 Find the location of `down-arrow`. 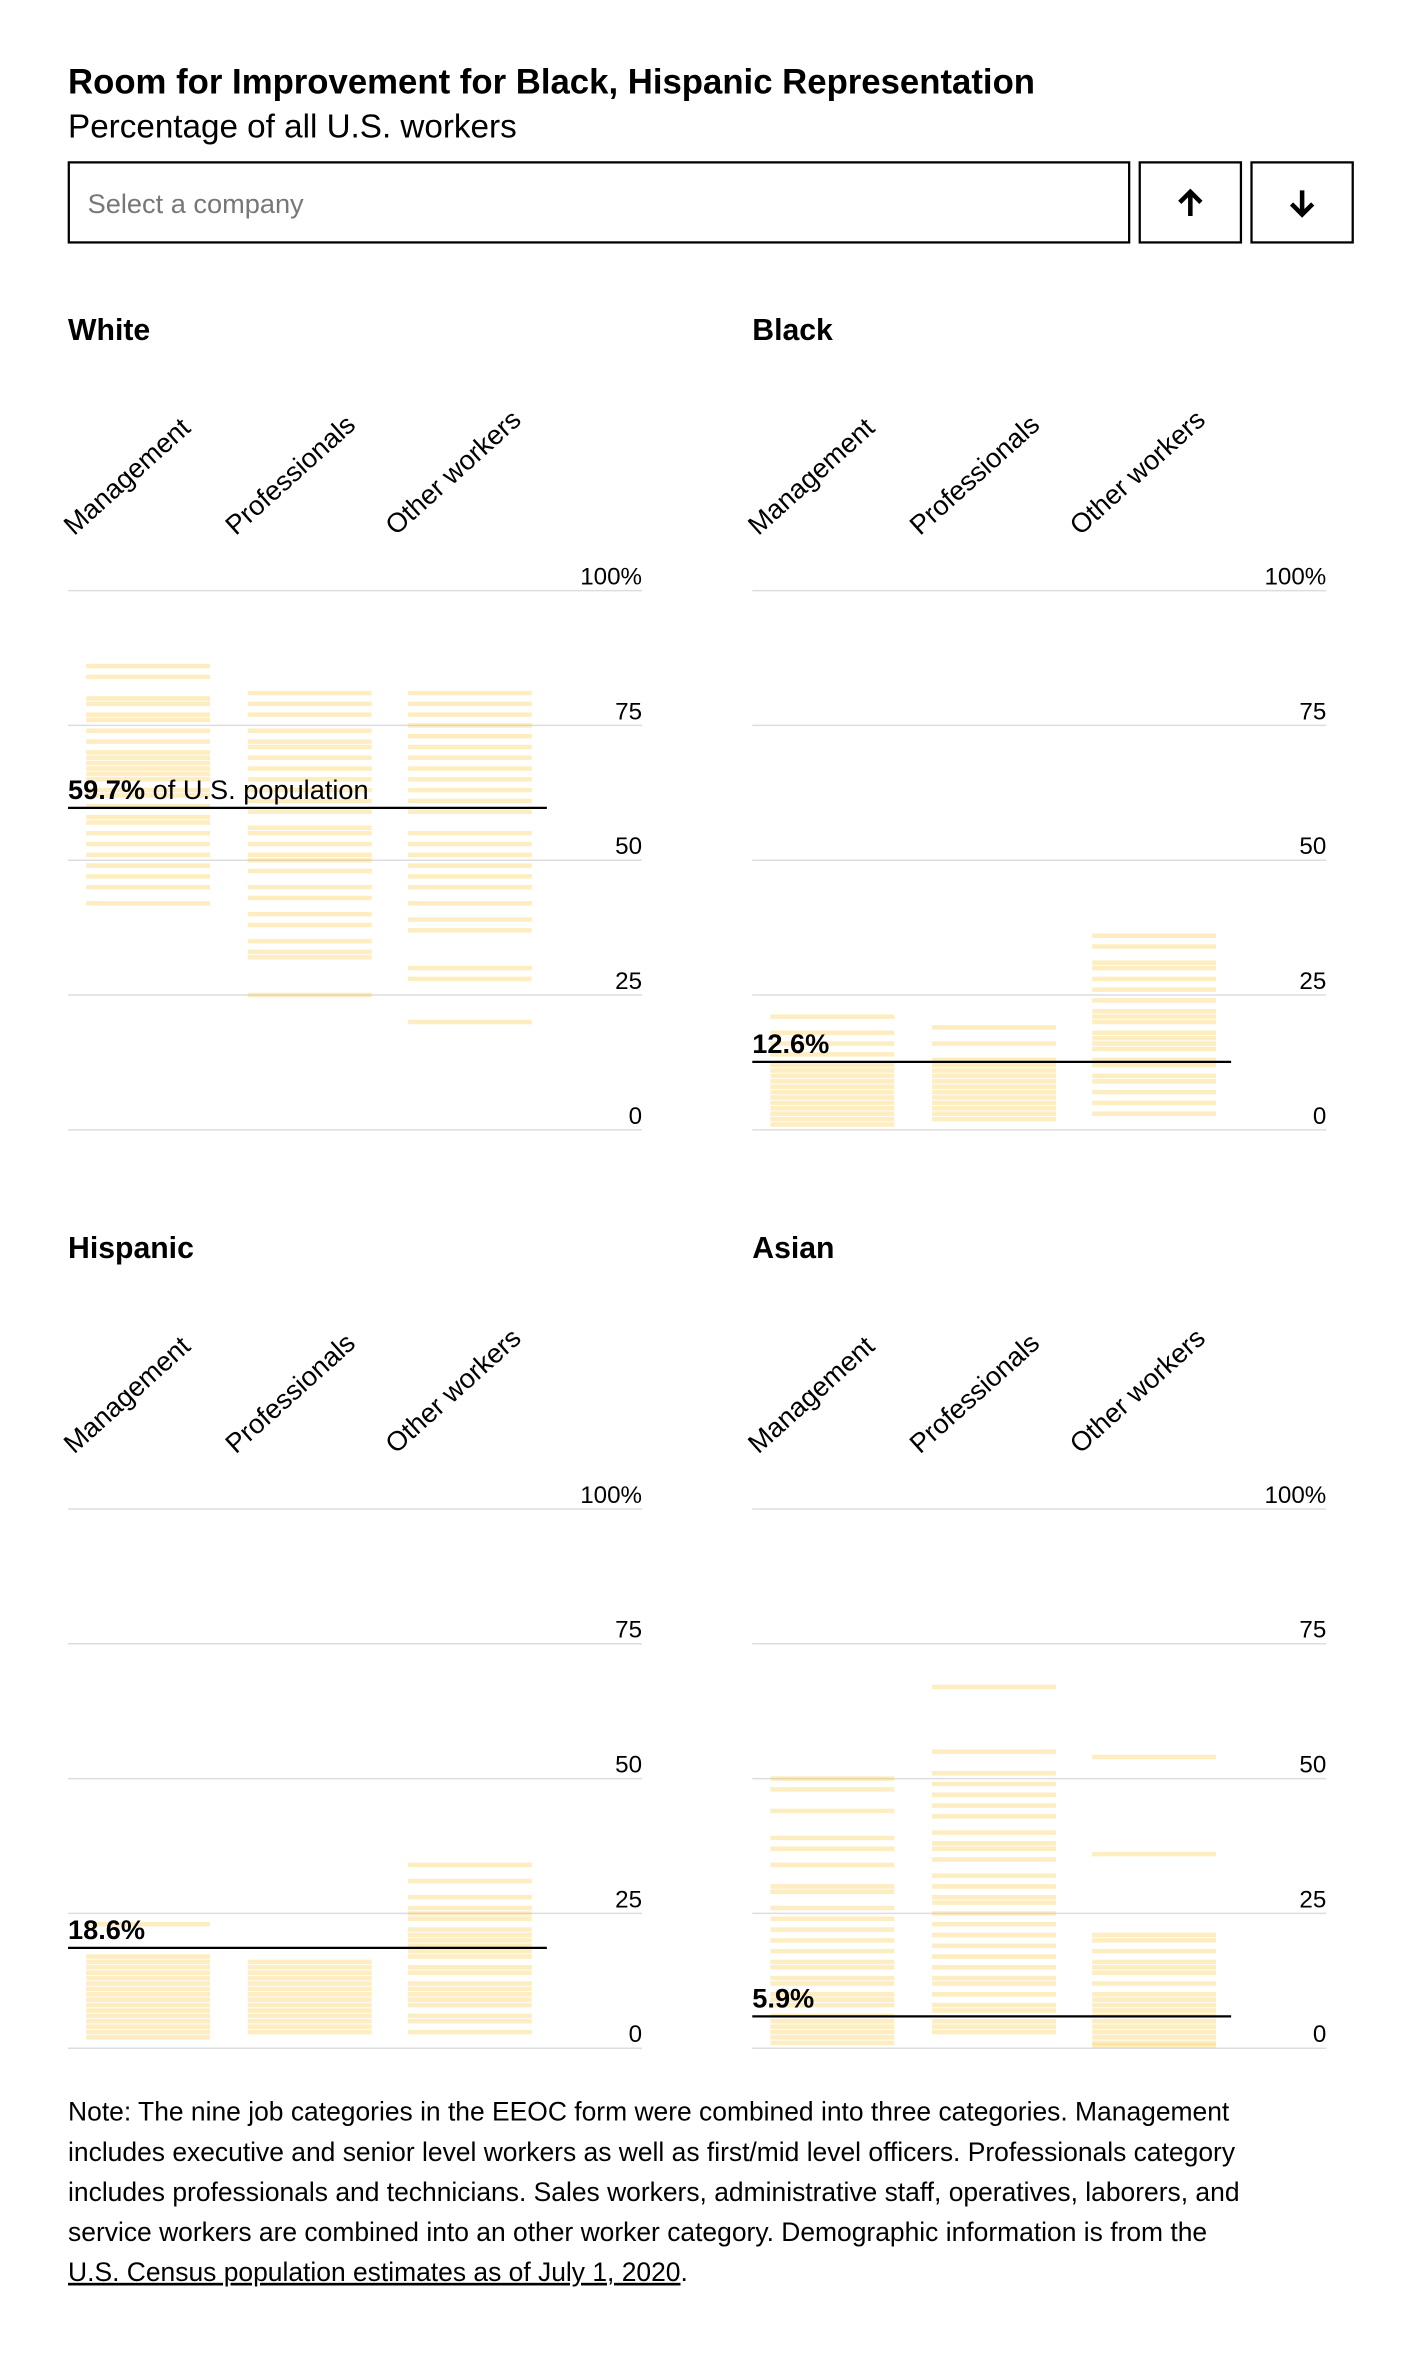

down-arrow is located at coordinates (1302, 204).